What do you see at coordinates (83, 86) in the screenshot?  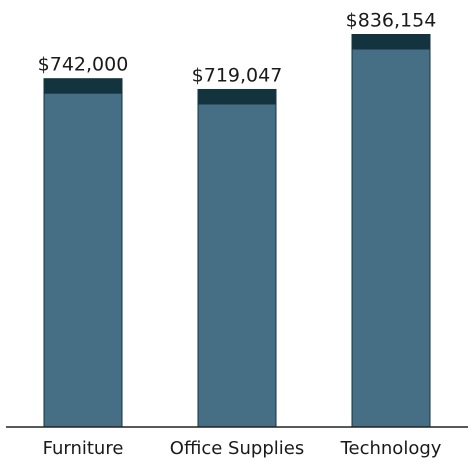 I see `bar-cap-furniture` at bounding box center [83, 86].